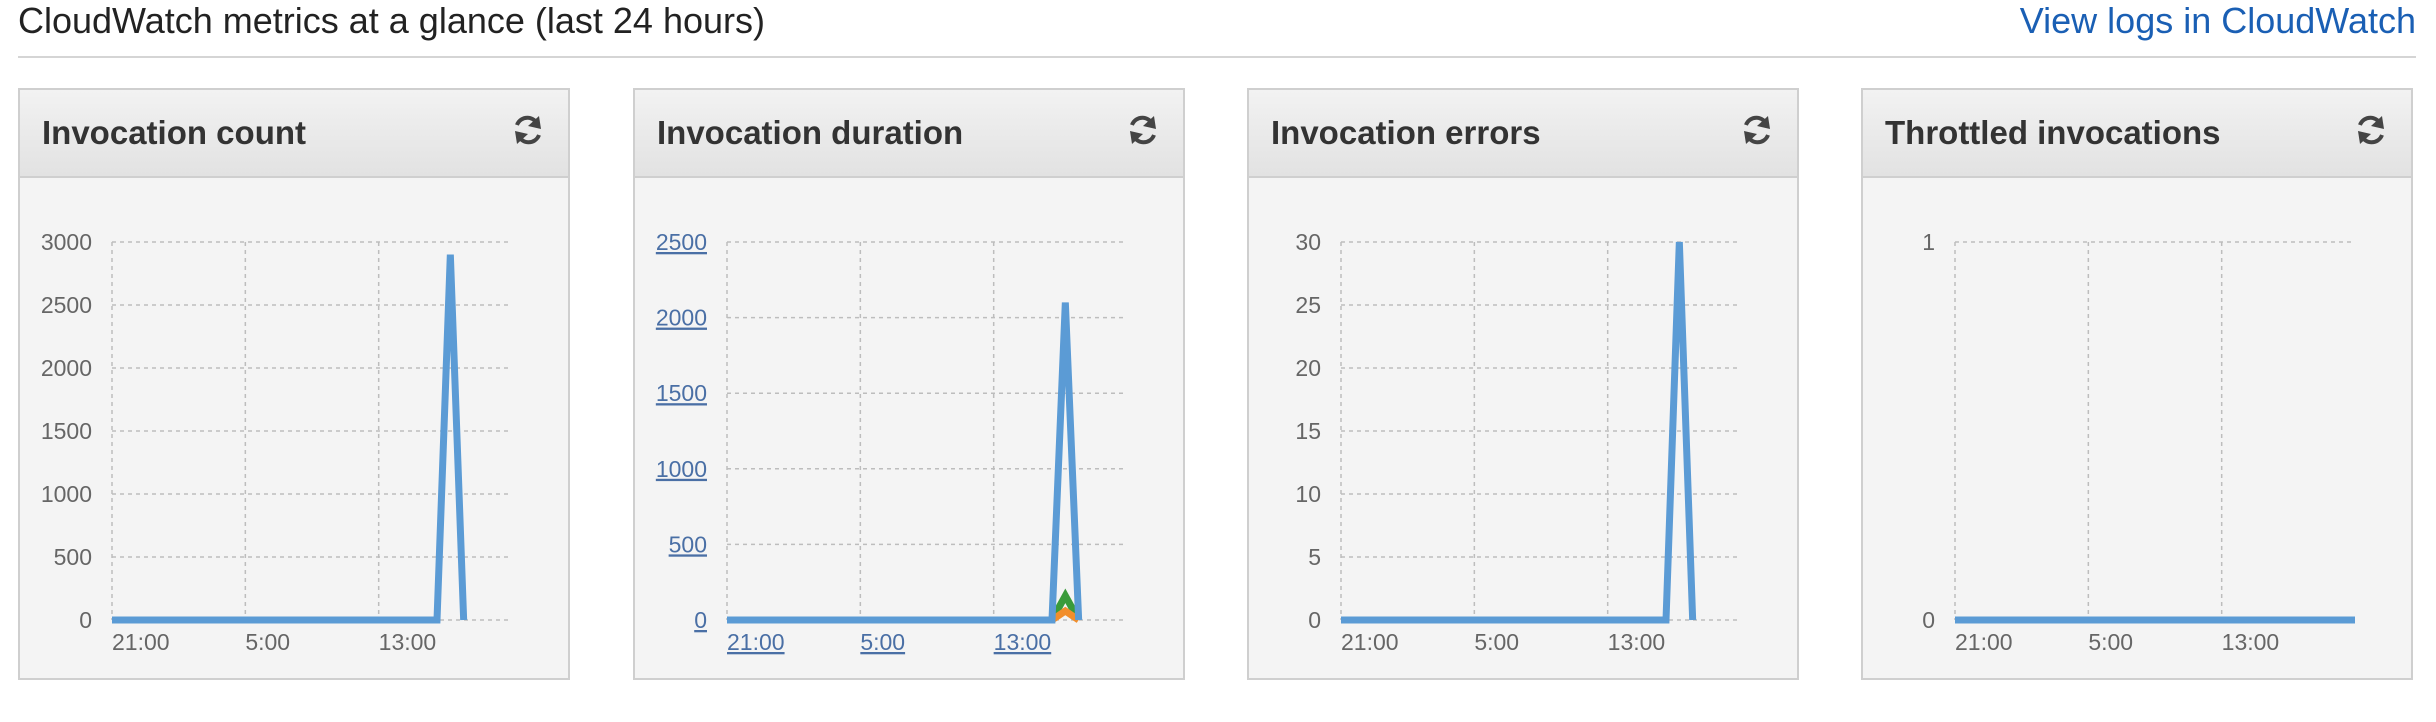 Image resolution: width=2436 pixels, height=722 pixels. What do you see at coordinates (1928, 242) in the screenshot?
I see `y-tick-label: 1` at bounding box center [1928, 242].